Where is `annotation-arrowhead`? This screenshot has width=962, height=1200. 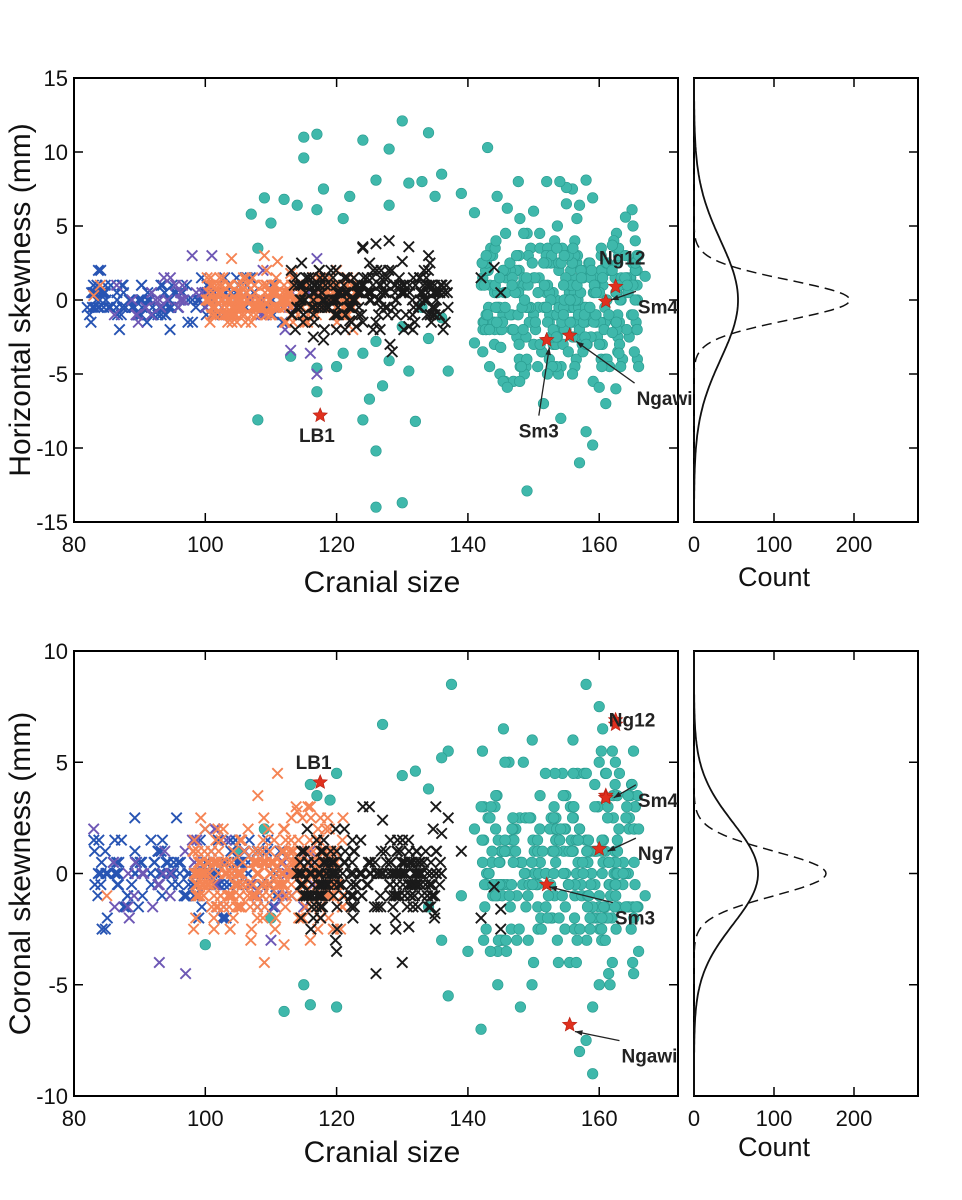 annotation-arrowhead is located at coordinates (580, 345).